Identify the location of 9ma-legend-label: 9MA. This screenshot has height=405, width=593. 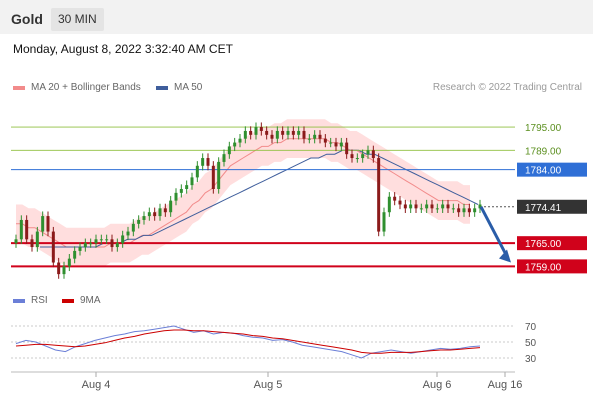
(90, 300).